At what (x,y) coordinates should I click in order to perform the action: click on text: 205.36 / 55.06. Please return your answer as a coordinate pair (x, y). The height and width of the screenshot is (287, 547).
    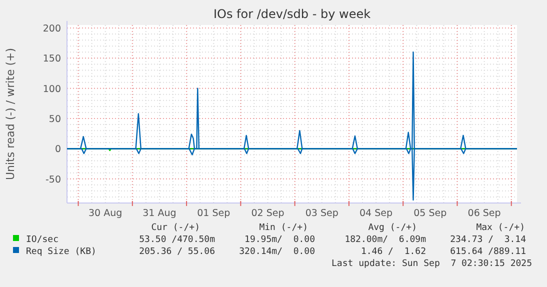
    Looking at the image, I should click on (177, 252).